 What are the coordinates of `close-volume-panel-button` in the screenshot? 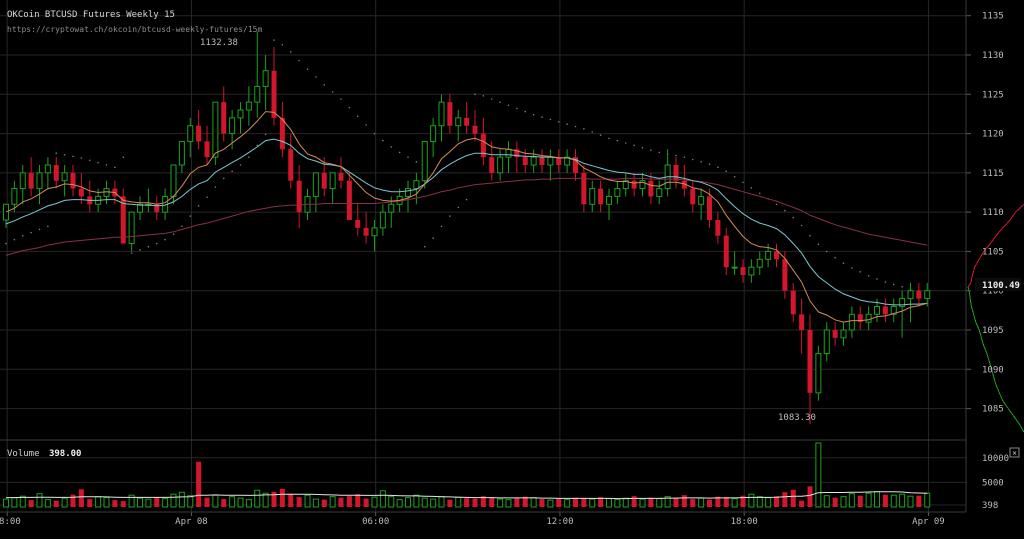 It's located at (1014, 452).